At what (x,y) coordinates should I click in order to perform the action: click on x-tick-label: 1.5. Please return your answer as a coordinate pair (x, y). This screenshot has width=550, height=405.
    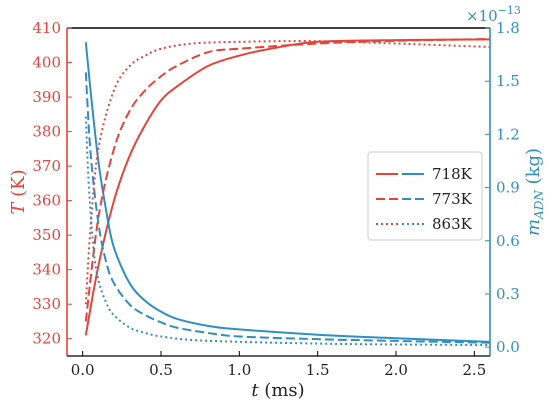
    Looking at the image, I should click on (318, 370).